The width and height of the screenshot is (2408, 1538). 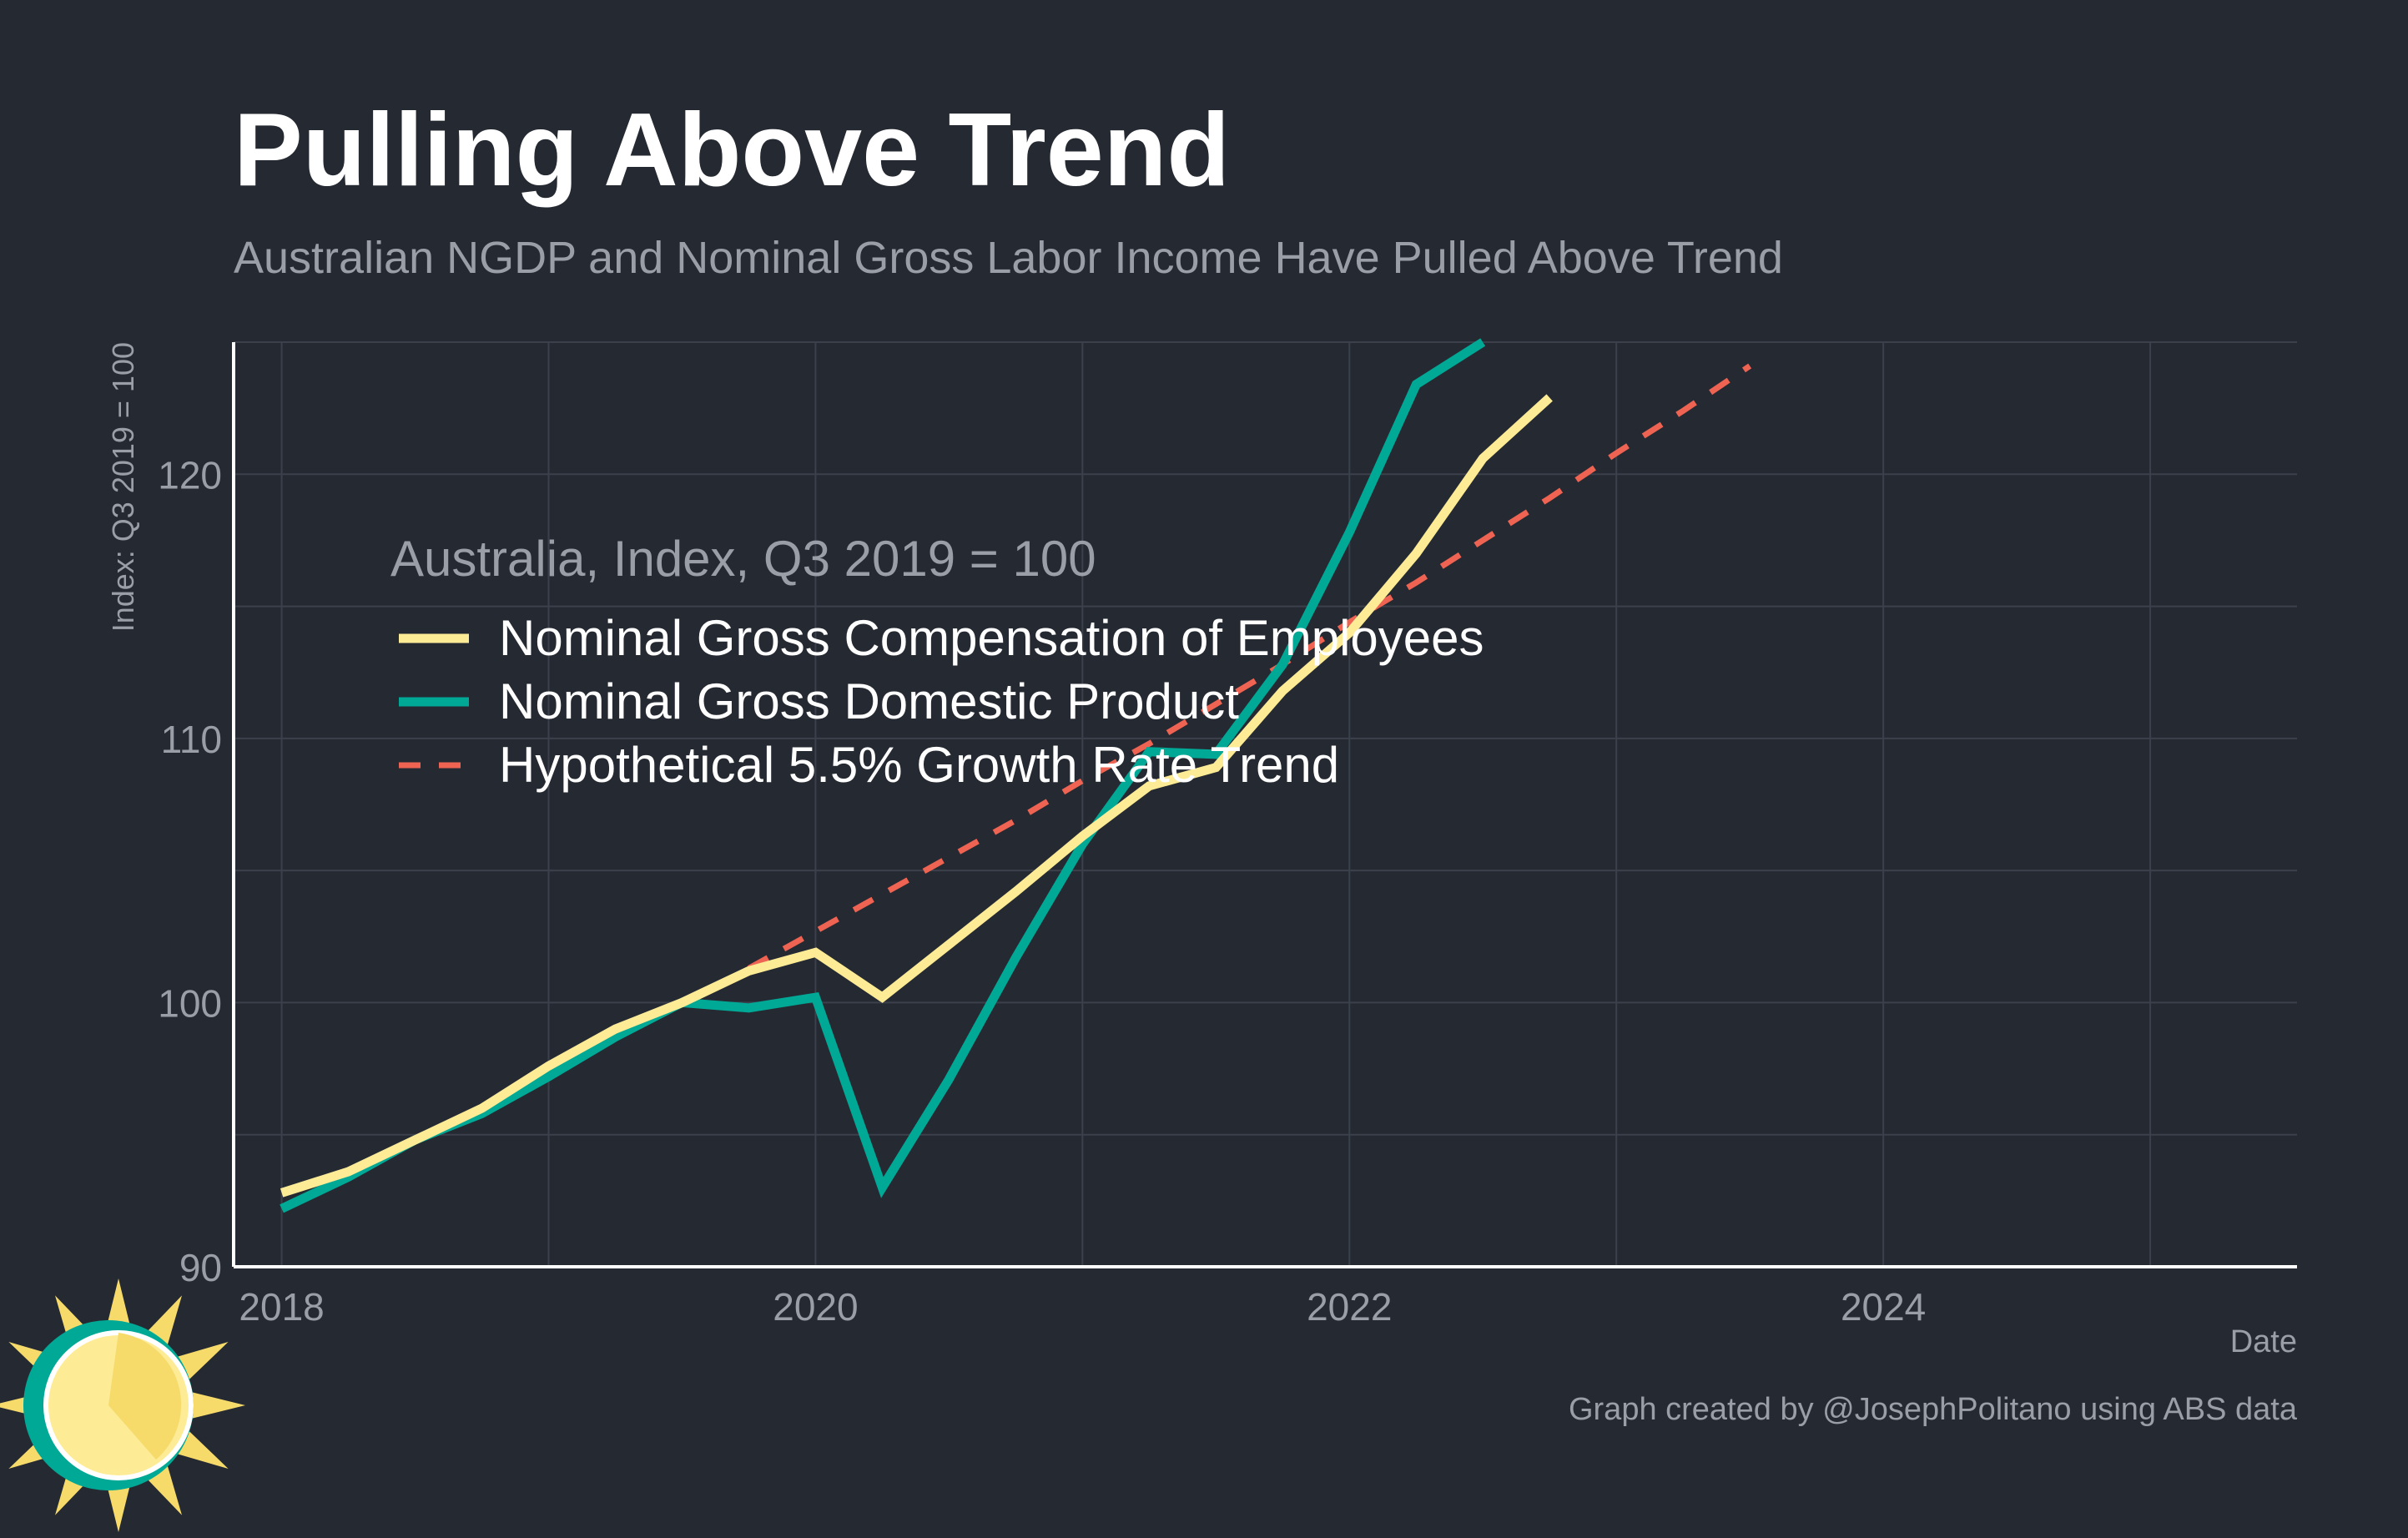 What do you see at coordinates (2263, 1341) in the screenshot?
I see `x-axis-label: Date` at bounding box center [2263, 1341].